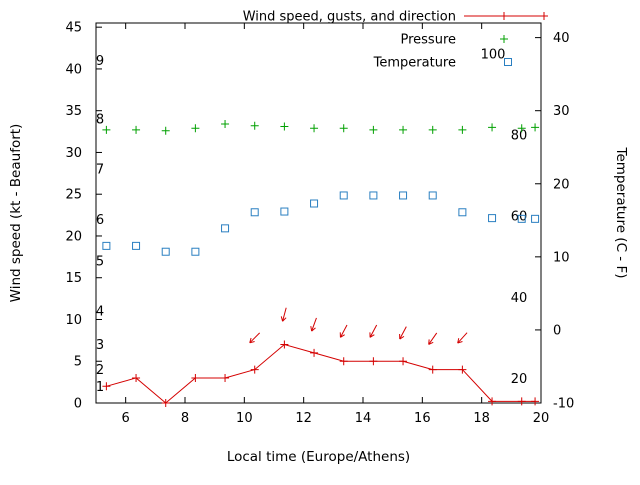 The height and width of the screenshot is (485, 640). I want to click on wind-direction-arrows, so click(358, 326).